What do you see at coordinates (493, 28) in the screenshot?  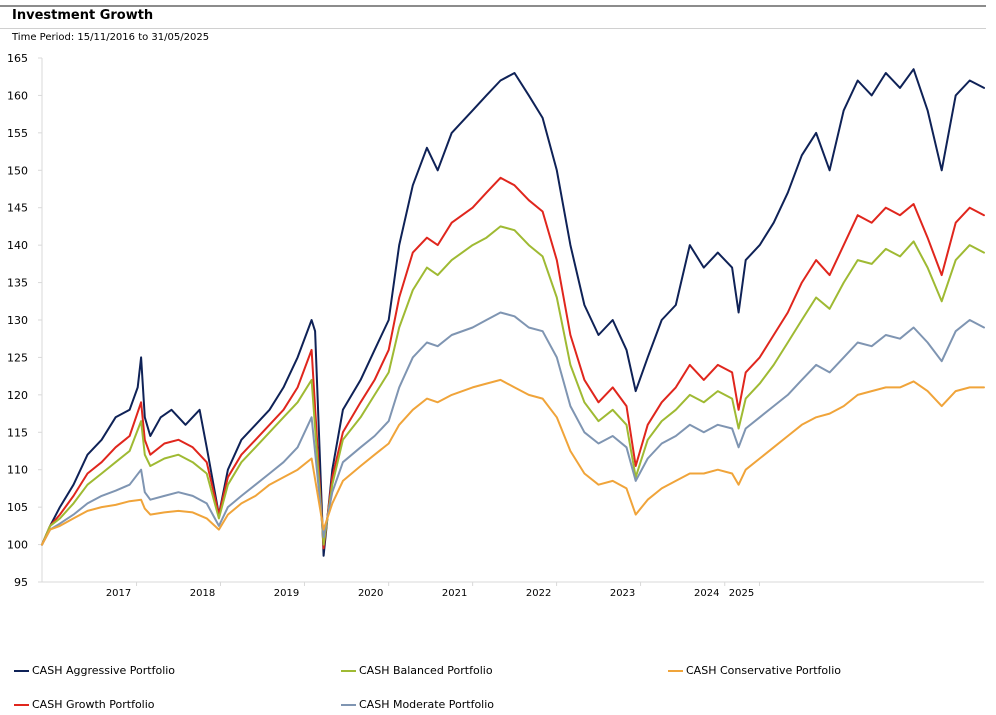 I see `header-divider` at bounding box center [493, 28].